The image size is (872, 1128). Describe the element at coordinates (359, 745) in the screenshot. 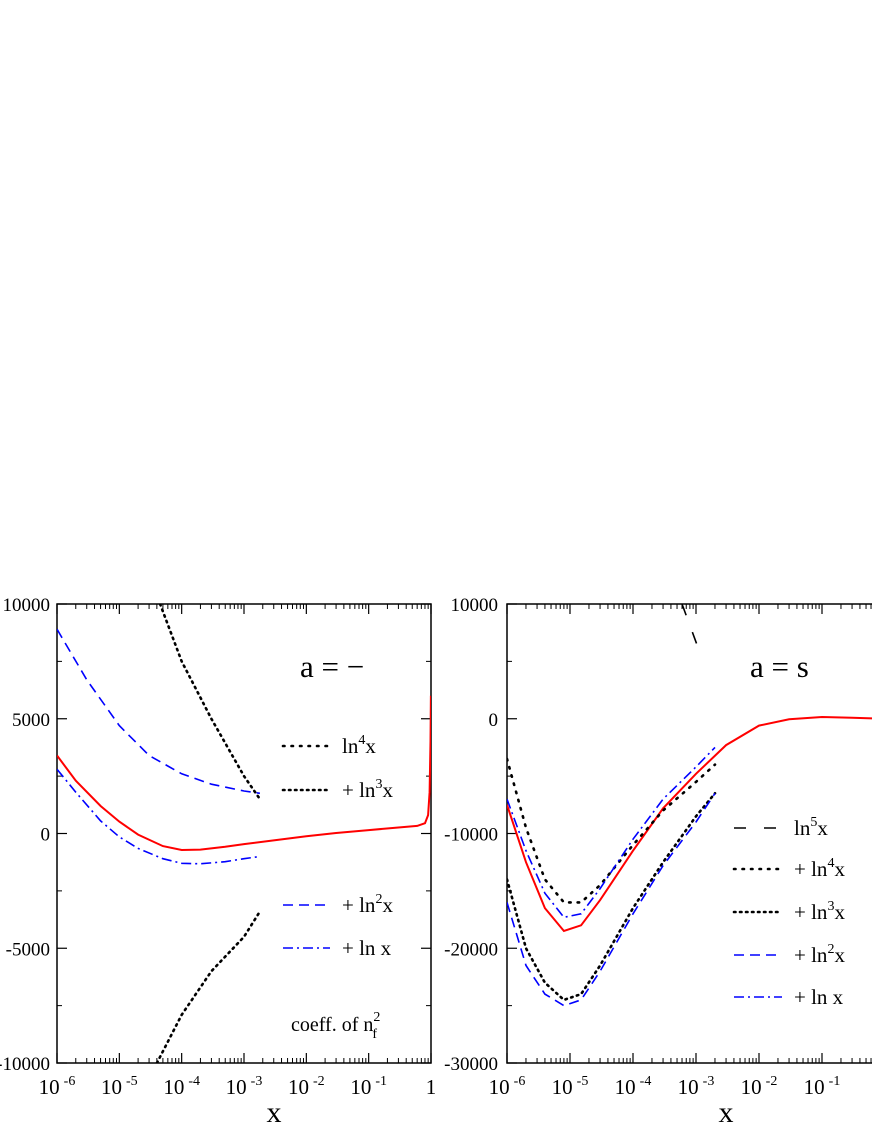

I see `legend-label: ln4x` at that location.